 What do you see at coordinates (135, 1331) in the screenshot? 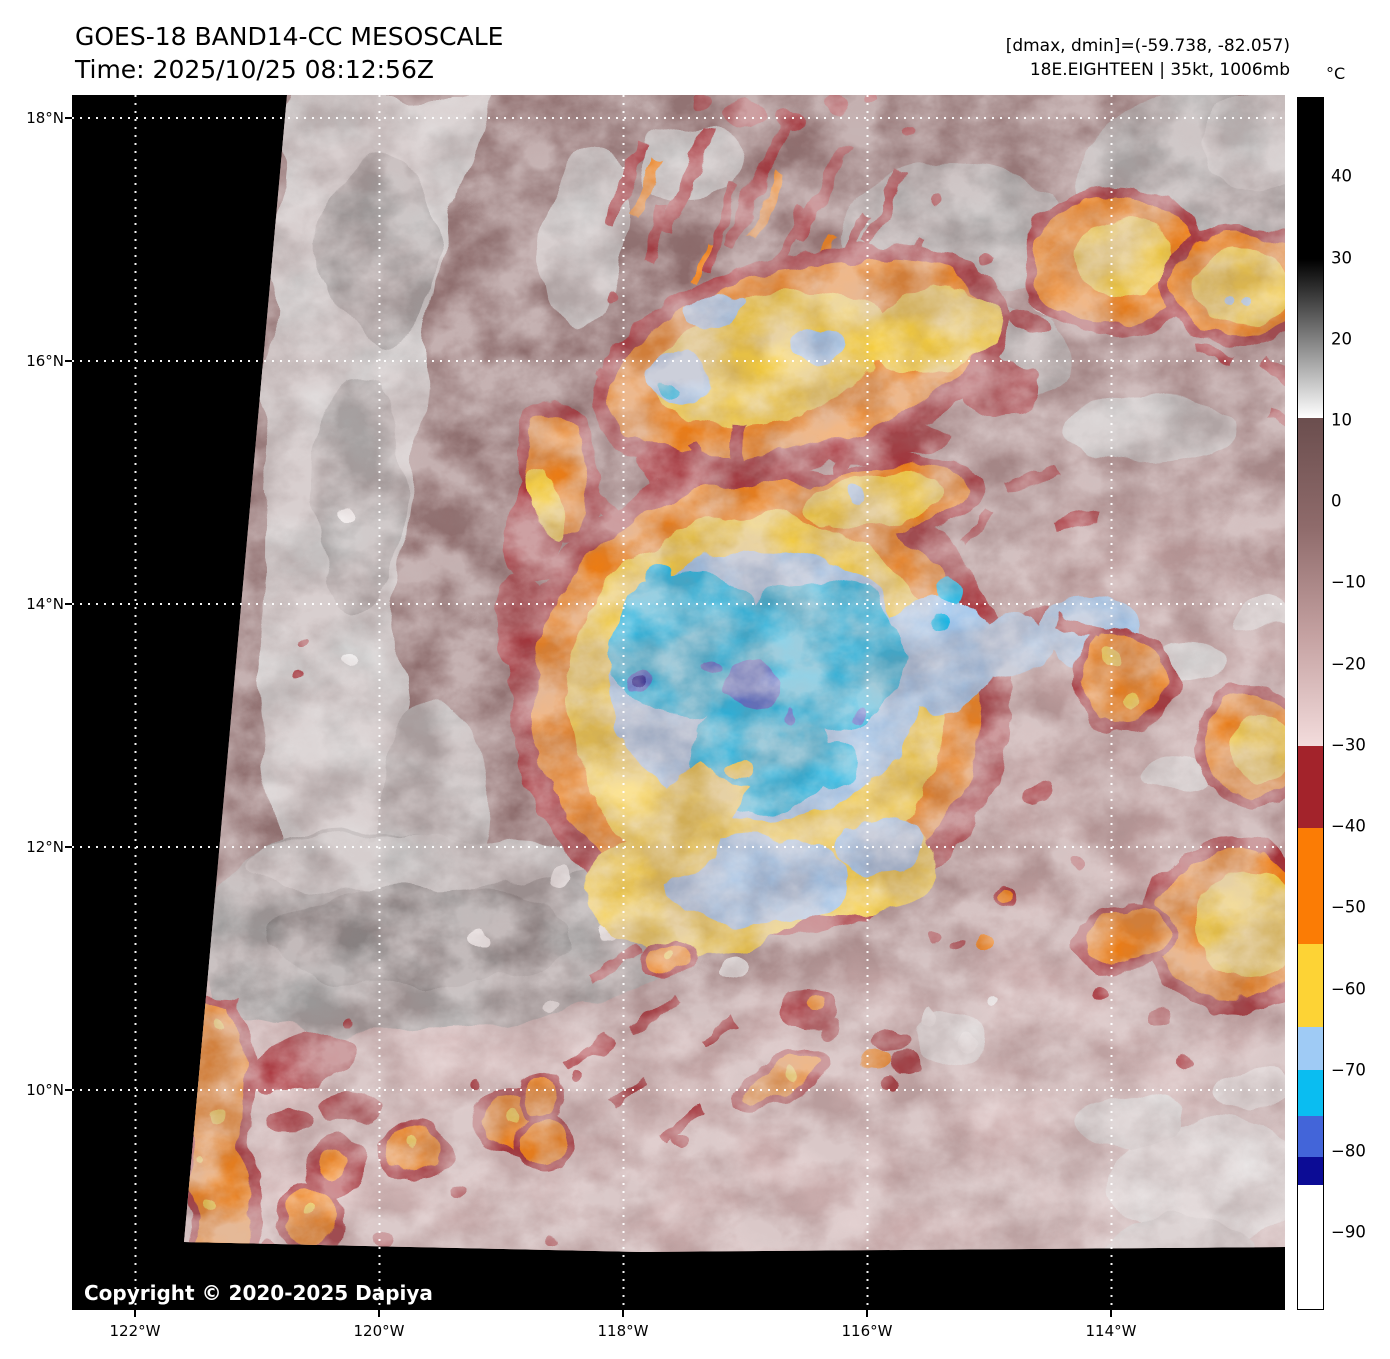
I see `x-axis-label: 122°W` at bounding box center [135, 1331].